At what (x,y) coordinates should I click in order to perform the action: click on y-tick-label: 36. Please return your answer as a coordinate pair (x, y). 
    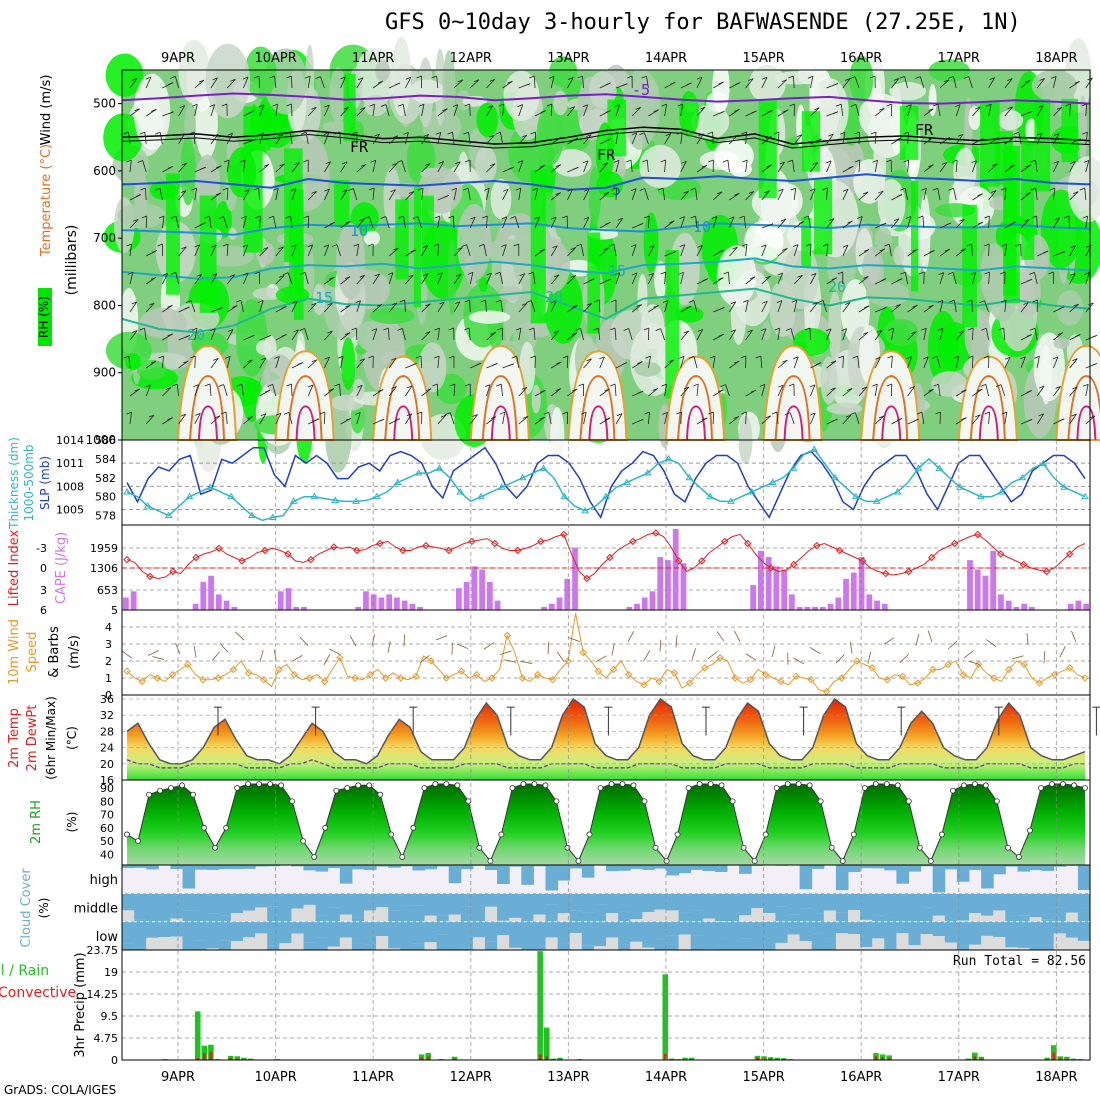
    Looking at the image, I should click on (107, 699).